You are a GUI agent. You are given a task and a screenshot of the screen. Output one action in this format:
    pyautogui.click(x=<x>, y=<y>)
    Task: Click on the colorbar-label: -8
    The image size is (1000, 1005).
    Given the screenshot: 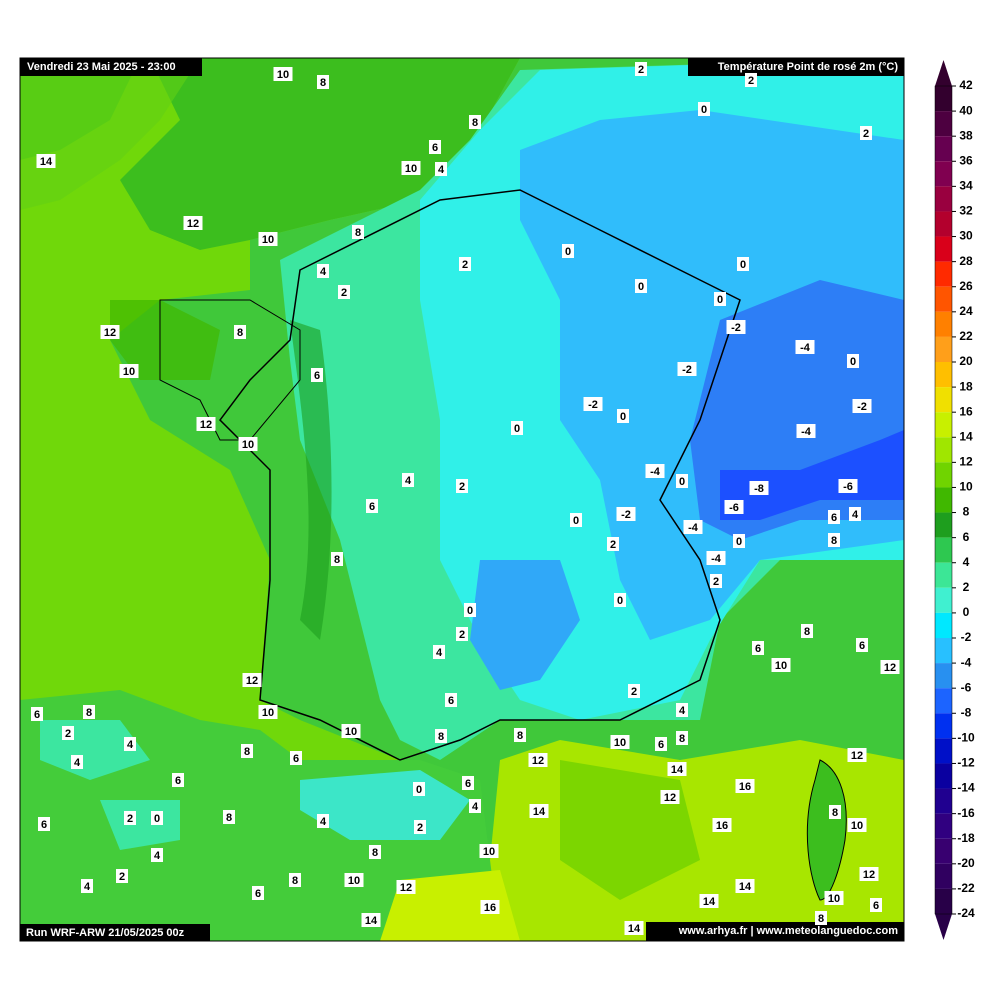 What is the action you would take?
    pyautogui.click(x=966, y=712)
    